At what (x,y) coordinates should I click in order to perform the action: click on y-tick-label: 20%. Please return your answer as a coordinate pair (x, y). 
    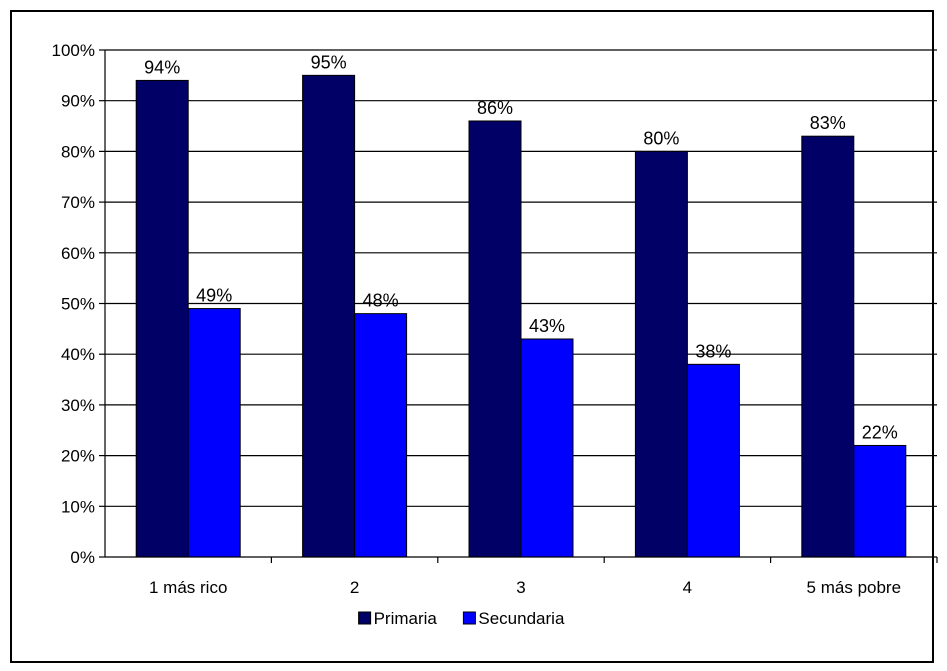
    Looking at the image, I should click on (78, 456).